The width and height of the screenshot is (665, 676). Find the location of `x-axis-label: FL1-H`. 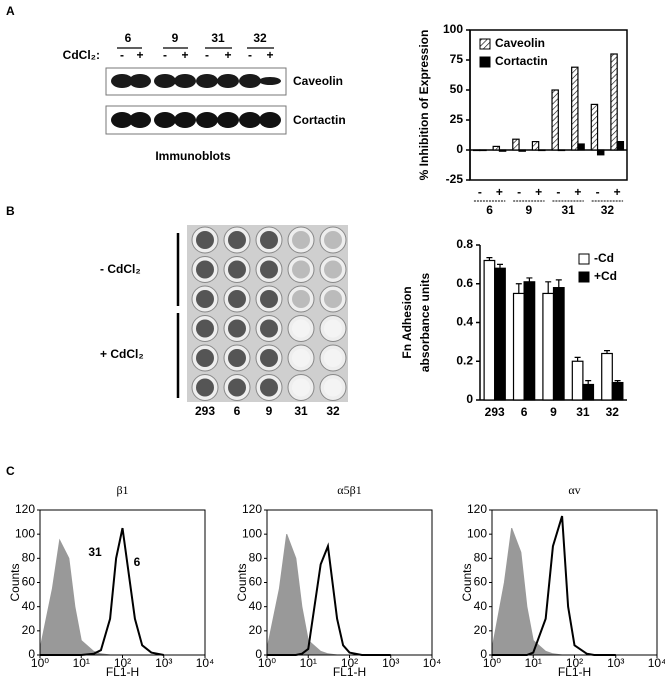

x-axis-label: FL1-H is located at coordinates (349, 670).